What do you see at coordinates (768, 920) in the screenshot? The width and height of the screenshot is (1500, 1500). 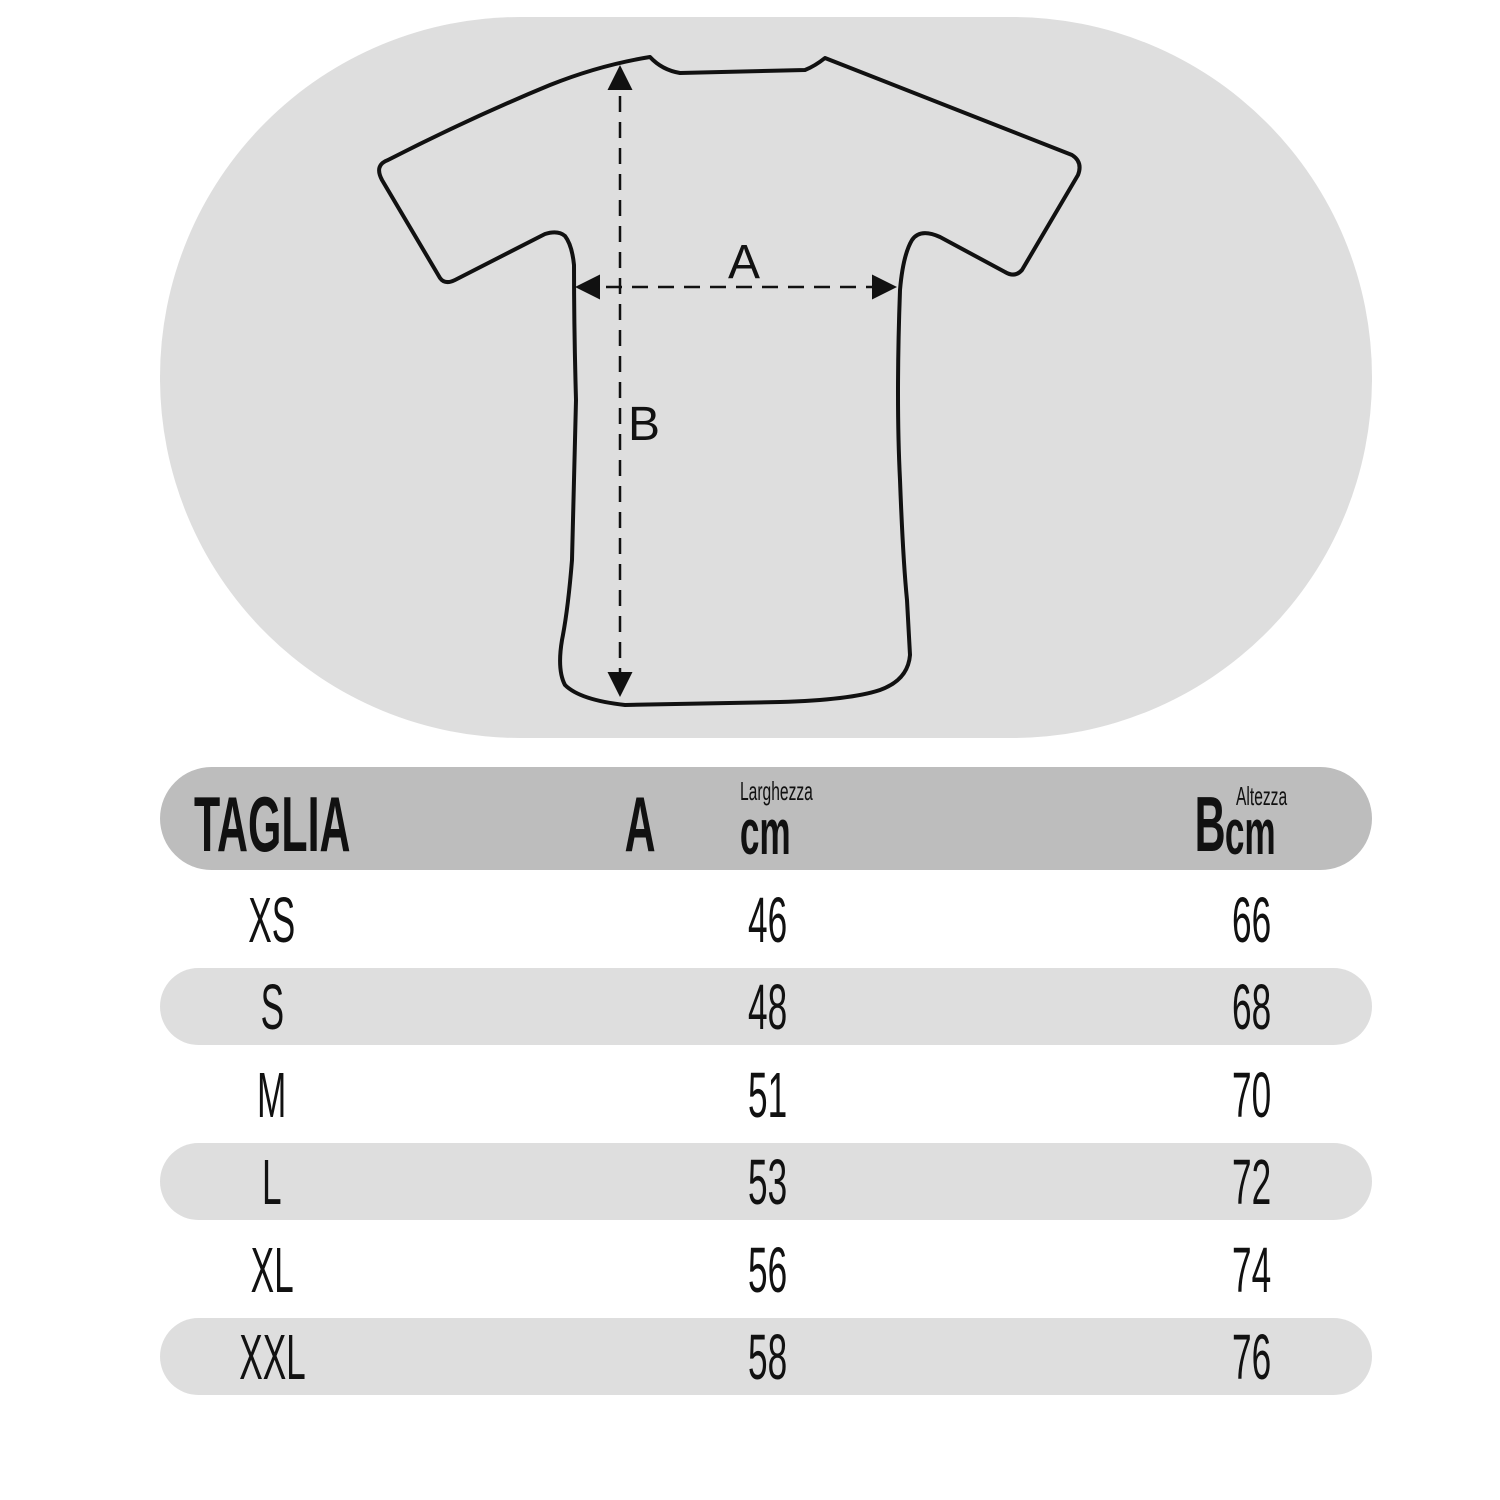 I see `a-cell: 46` at bounding box center [768, 920].